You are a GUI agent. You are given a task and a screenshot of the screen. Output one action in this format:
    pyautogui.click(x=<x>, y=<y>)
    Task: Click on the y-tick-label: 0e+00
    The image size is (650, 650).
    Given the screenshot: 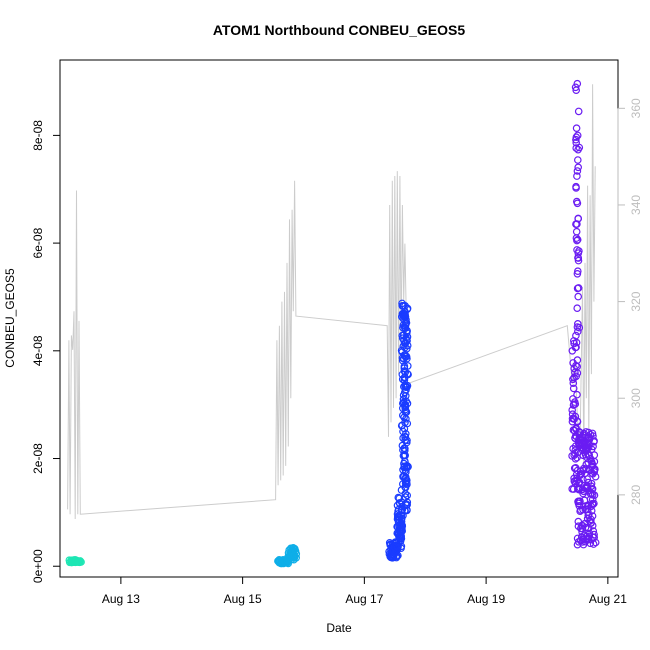 What is the action you would take?
    pyautogui.click(x=38, y=566)
    